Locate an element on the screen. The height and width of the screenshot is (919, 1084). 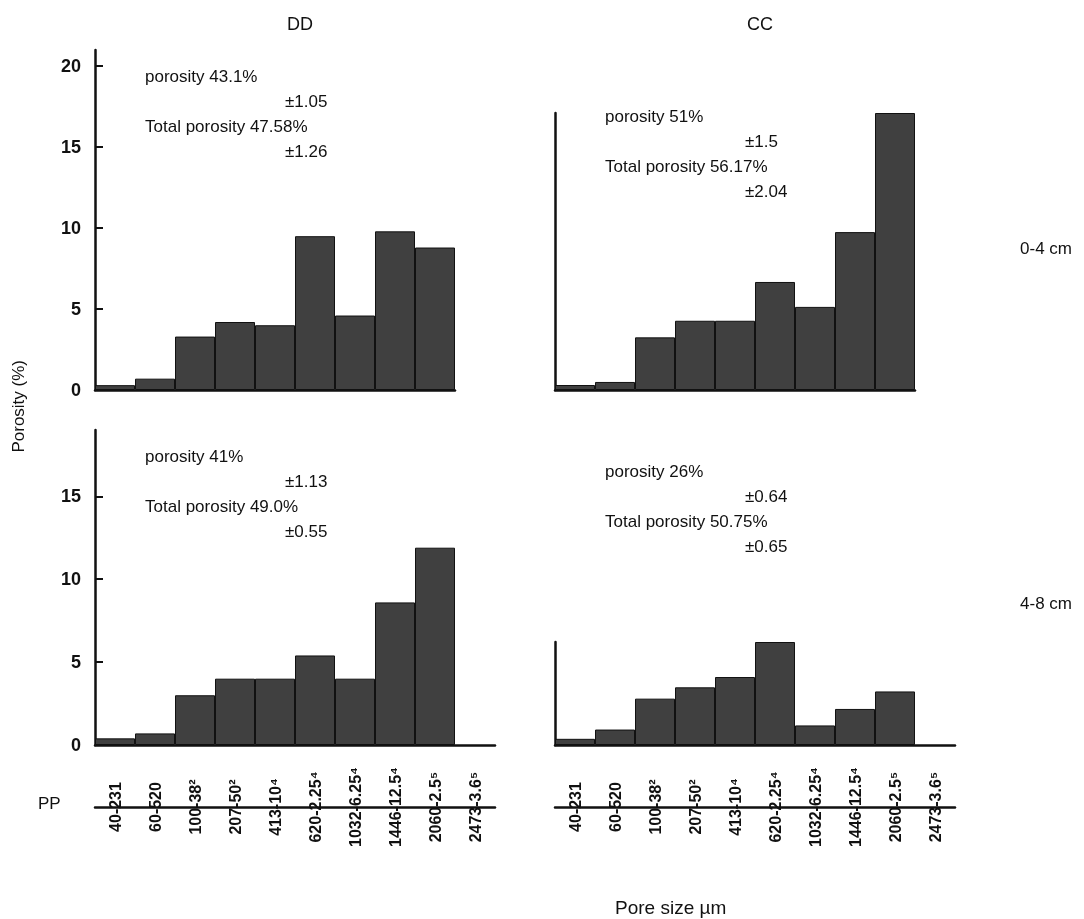
x-axis-title: Pore size µm is located at coordinates (671, 907).